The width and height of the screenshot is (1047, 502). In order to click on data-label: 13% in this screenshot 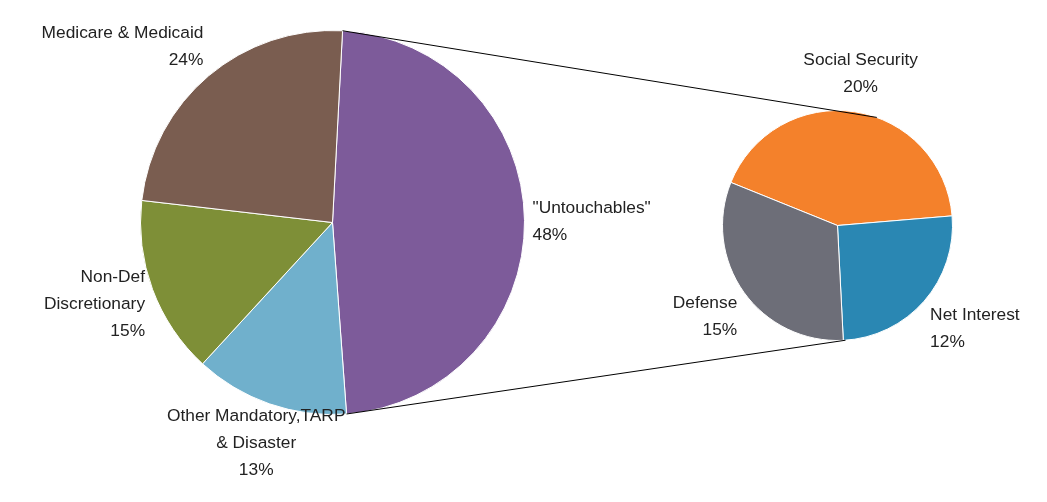, I will do `click(256, 468)`.